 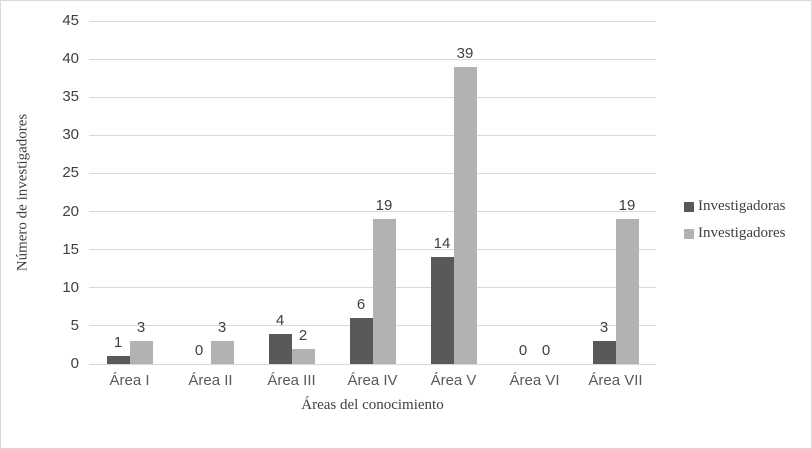 I want to click on y-tick-label-40: 40, so click(x=70, y=59).